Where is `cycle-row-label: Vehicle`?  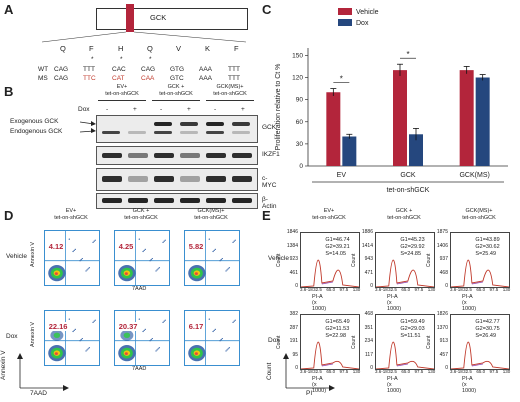 cycle-row-label: Vehicle is located at coordinates (278, 258).